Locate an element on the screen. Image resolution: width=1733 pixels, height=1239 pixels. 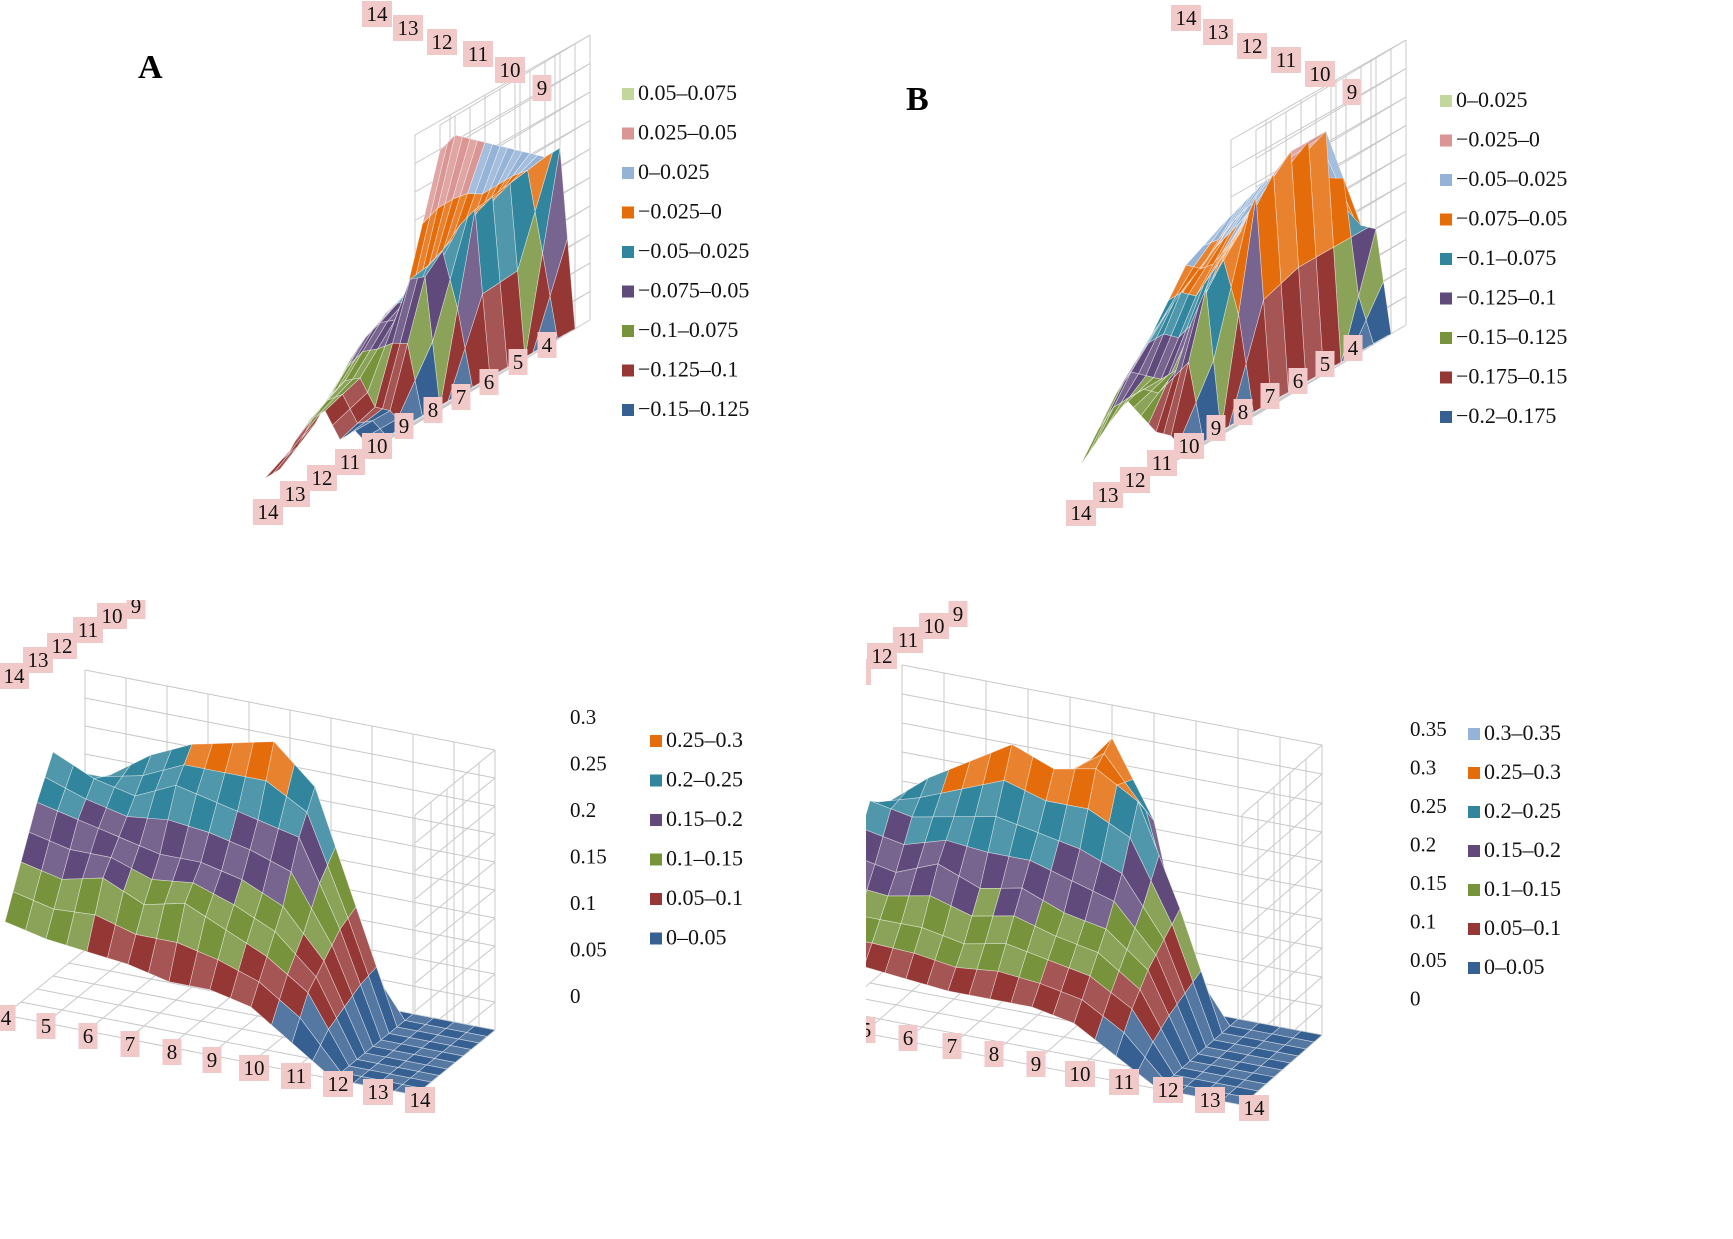
legend-entry: −0.025–0 is located at coordinates (672, 211).